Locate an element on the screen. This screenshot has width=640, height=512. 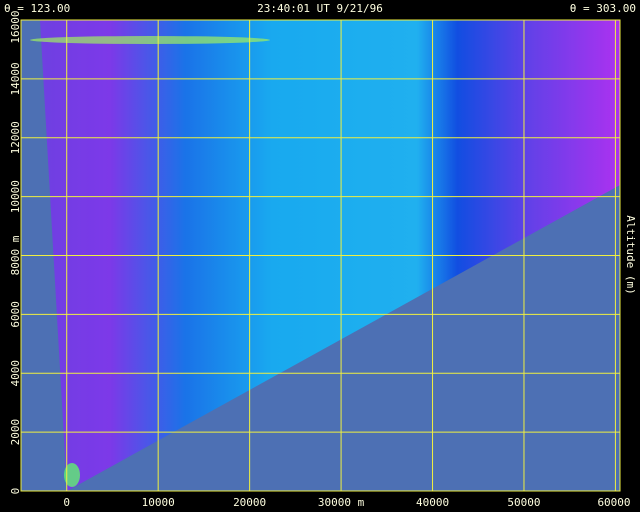
y-tick-label: 10000 is located at coordinates (15, 196).